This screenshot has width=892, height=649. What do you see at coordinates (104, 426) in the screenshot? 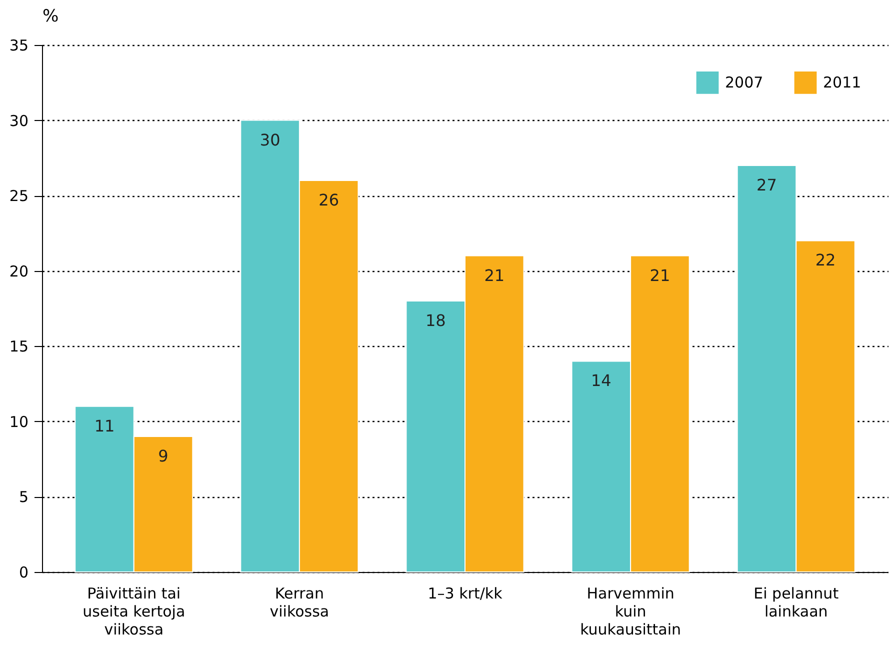
I see `data-label: 11` at bounding box center [104, 426].